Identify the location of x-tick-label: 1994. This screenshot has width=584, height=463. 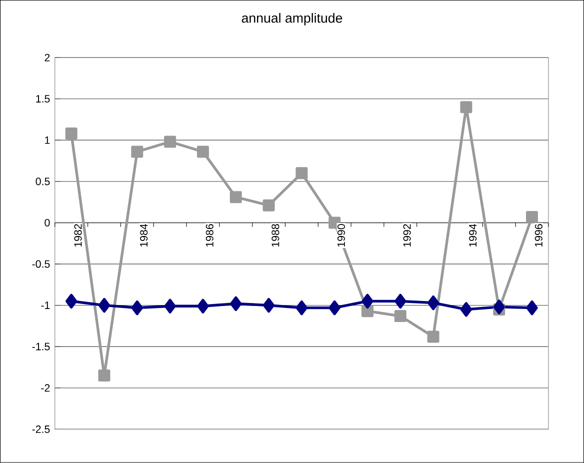
(473, 235).